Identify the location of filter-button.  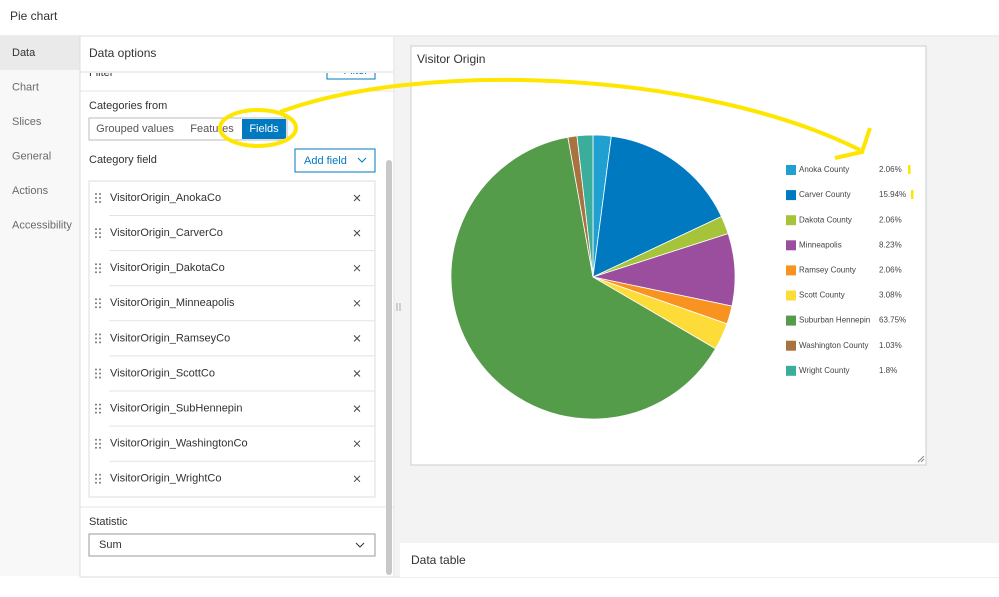
(351, 70).